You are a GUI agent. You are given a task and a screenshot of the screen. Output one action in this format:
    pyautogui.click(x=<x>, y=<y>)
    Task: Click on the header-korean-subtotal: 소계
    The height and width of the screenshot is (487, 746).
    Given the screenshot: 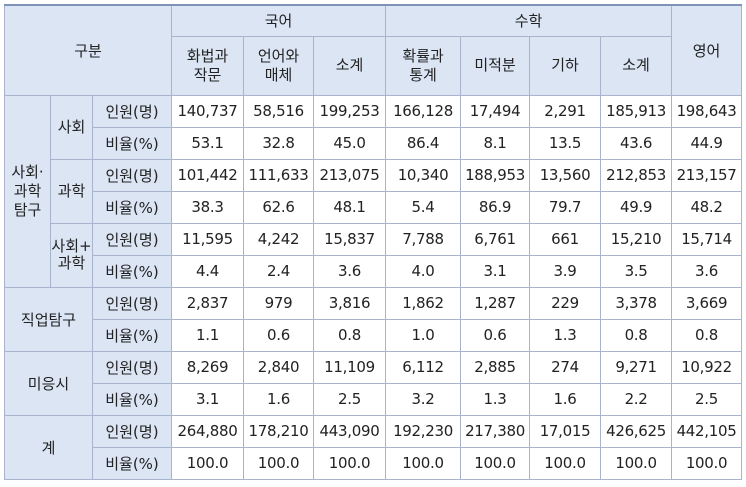 What is the action you would take?
    pyautogui.click(x=350, y=65)
    